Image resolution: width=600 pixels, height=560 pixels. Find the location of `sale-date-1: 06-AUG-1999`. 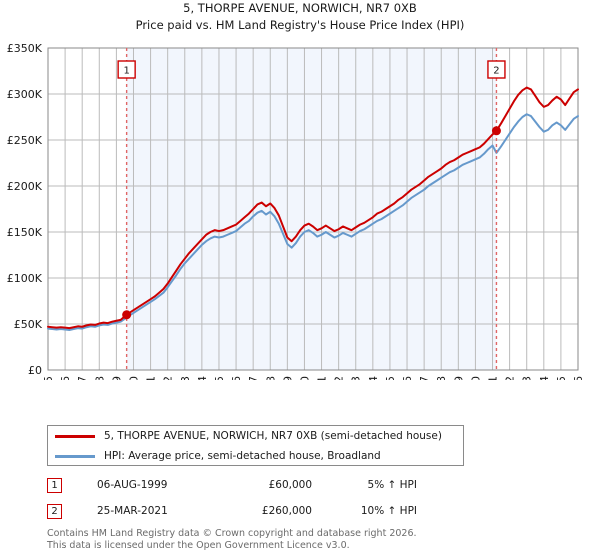

sale-date-1: 06-AUG-1999 is located at coordinates (132, 485).